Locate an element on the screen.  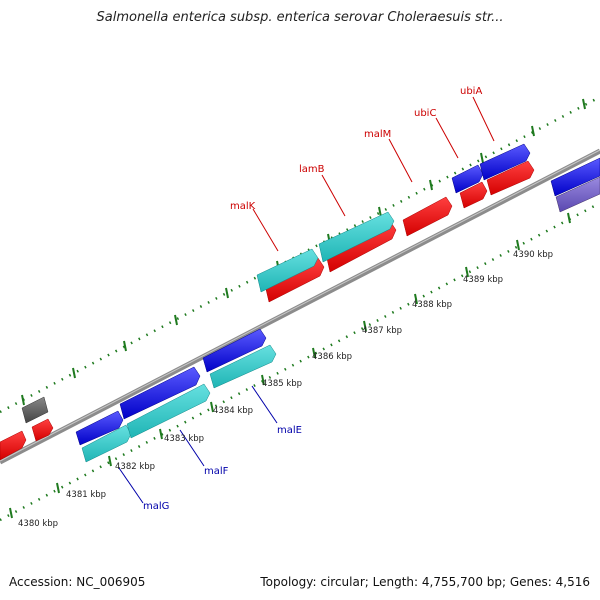
leader-ubiC is located at coordinates (447, 138).